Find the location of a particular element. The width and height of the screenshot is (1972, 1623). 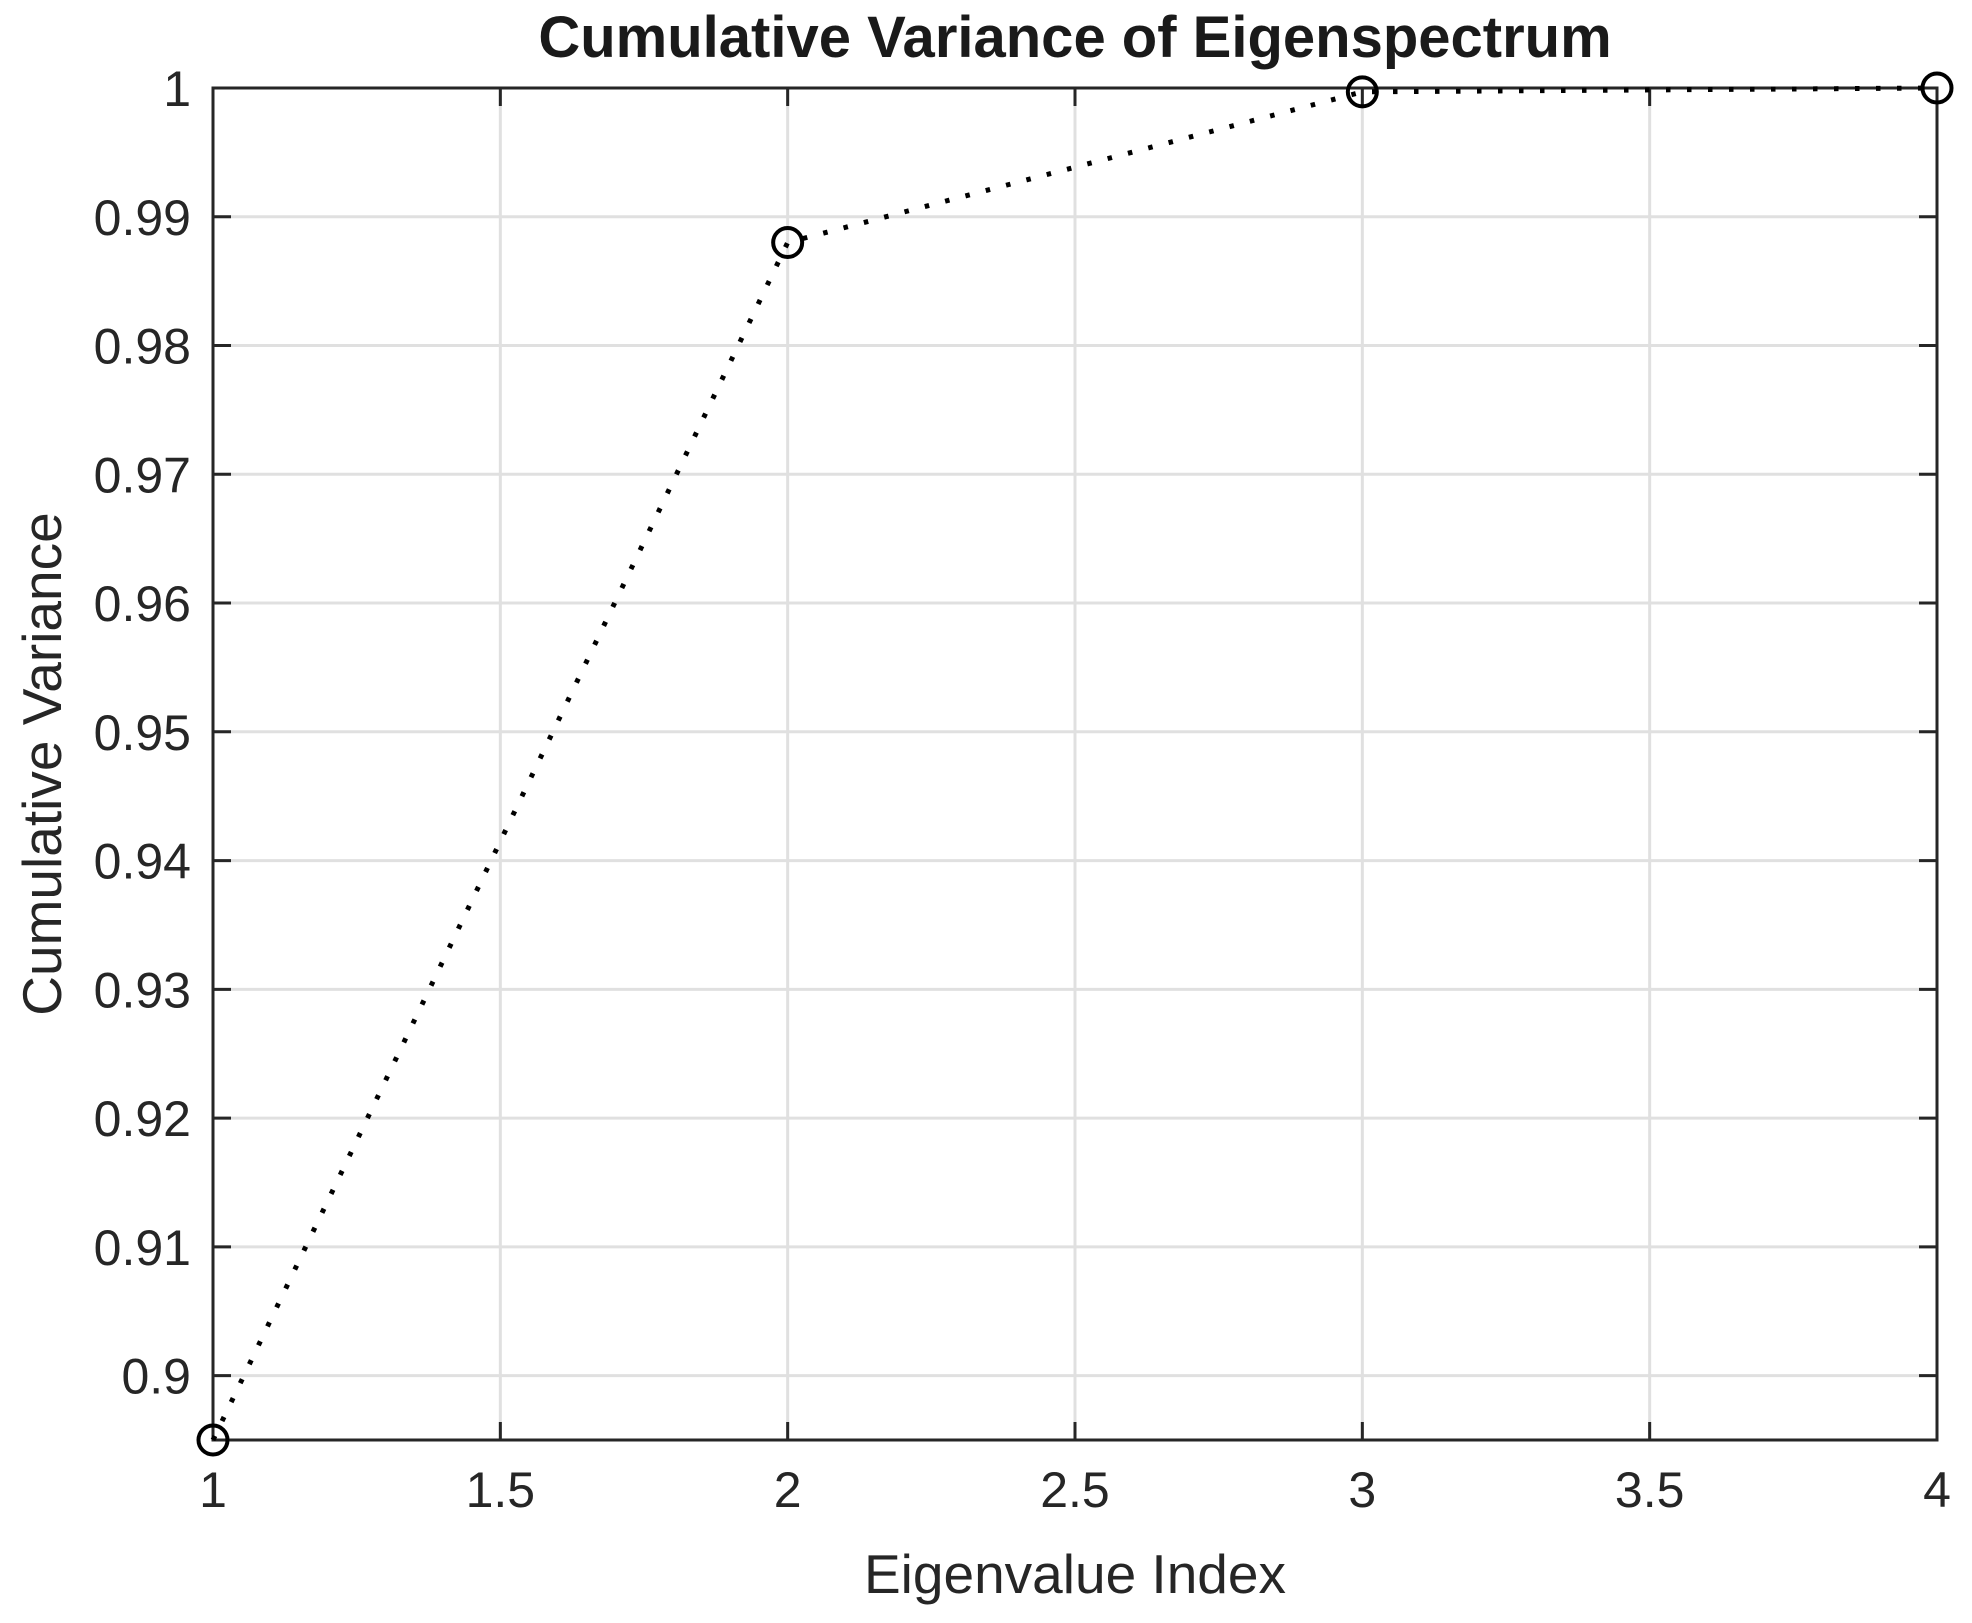

y-tick-label: 0.99 is located at coordinates (142, 218).